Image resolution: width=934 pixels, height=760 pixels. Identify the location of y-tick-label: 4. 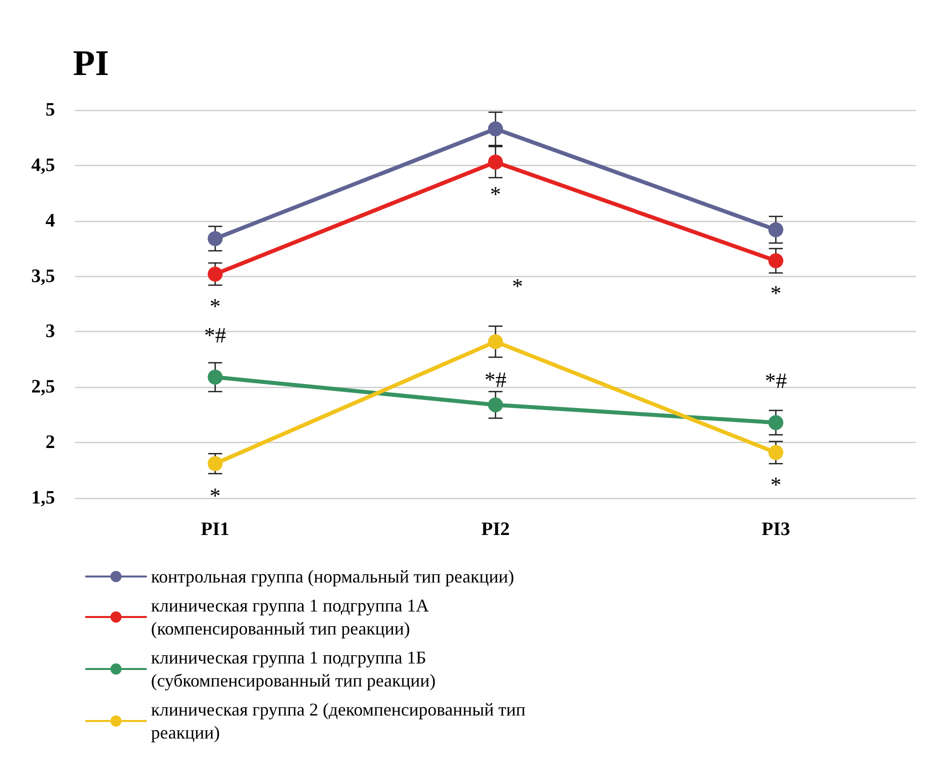
(51, 221).